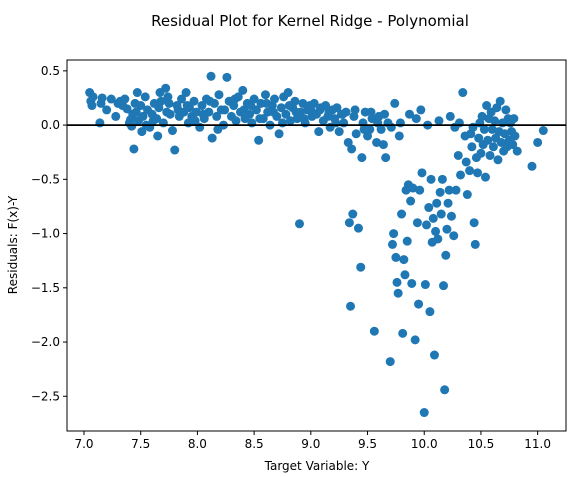 Image resolution: width=584 pixels, height=477 pixels. Describe the element at coordinates (140, 444) in the screenshot. I see `x-tick-label: 7.5` at that location.